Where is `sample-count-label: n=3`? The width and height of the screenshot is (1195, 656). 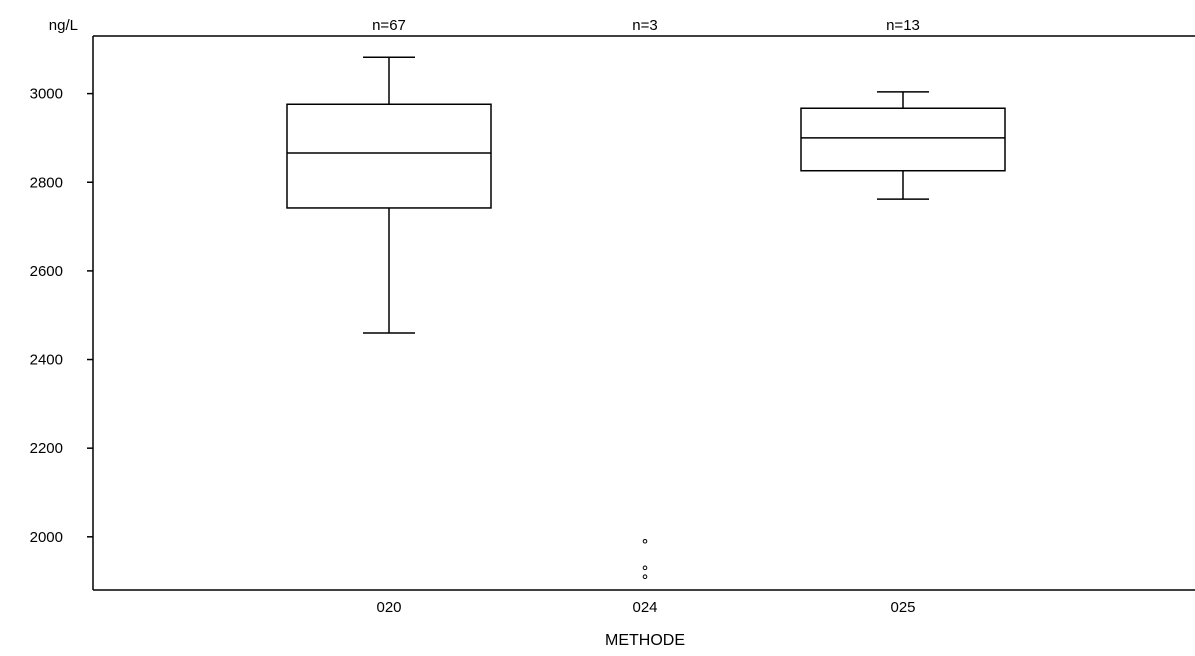
sample-count-label: n=3 is located at coordinates (644, 25).